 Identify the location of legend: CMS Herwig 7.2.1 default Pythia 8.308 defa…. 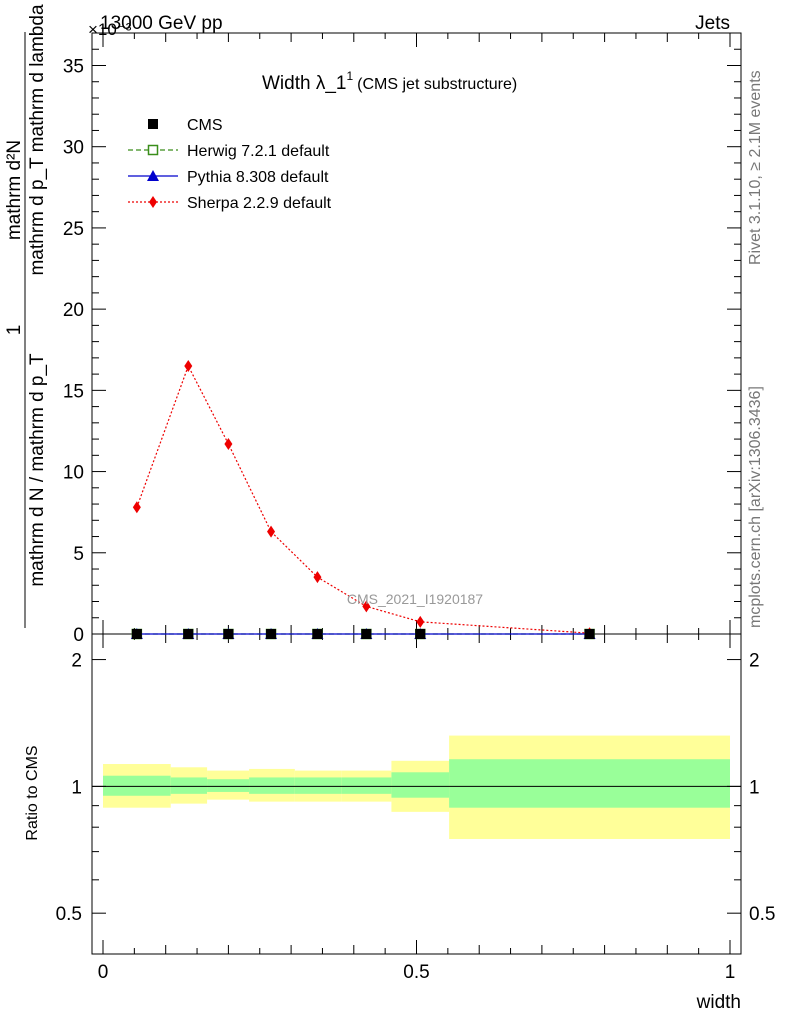
(230, 164).